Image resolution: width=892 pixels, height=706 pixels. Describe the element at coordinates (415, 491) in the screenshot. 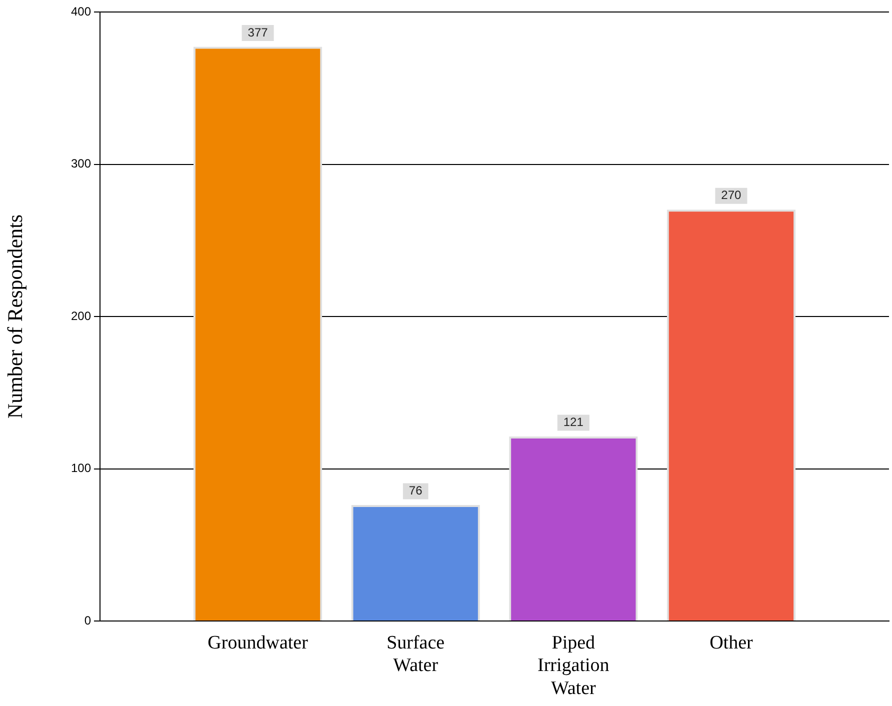

I see `data-label: 76` at that location.